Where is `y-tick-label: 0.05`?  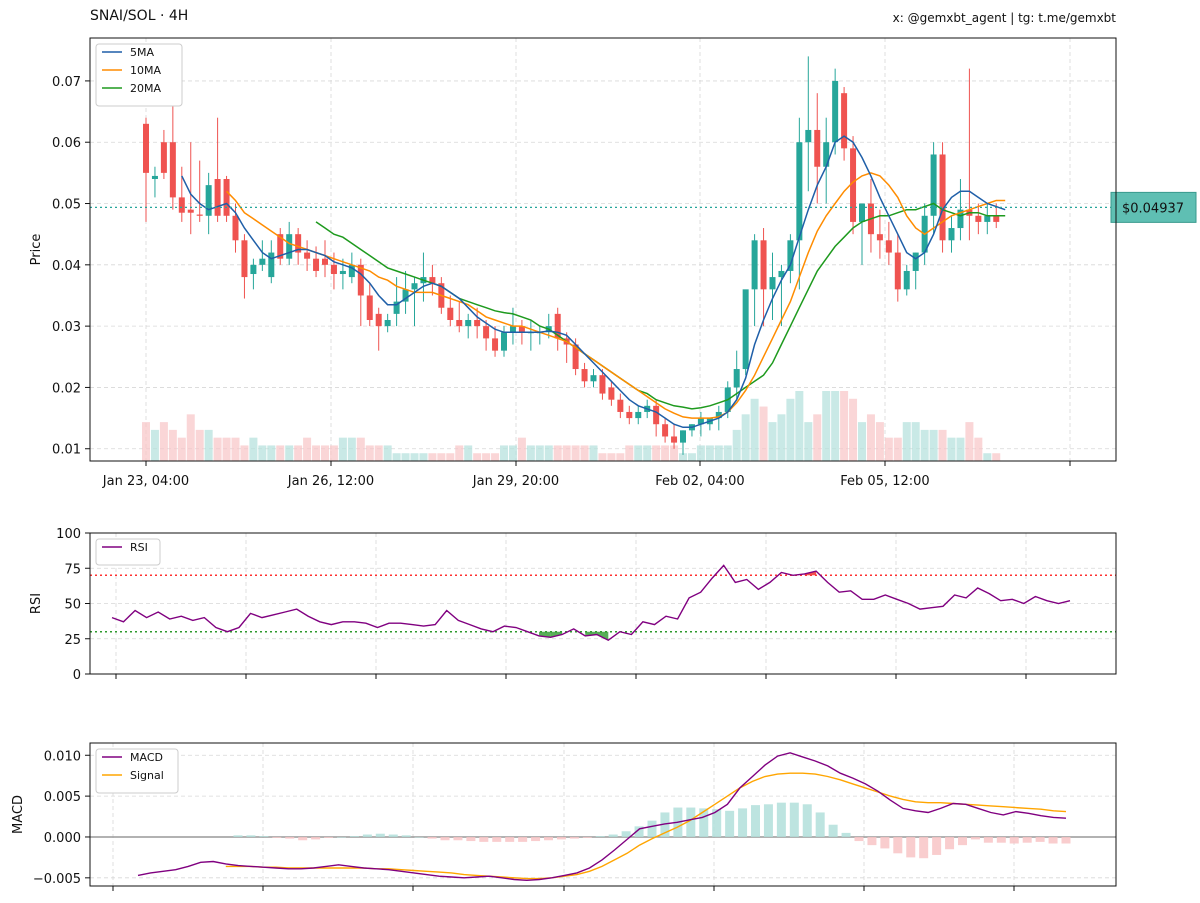
y-tick-label: 0.05 is located at coordinates (66, 205).